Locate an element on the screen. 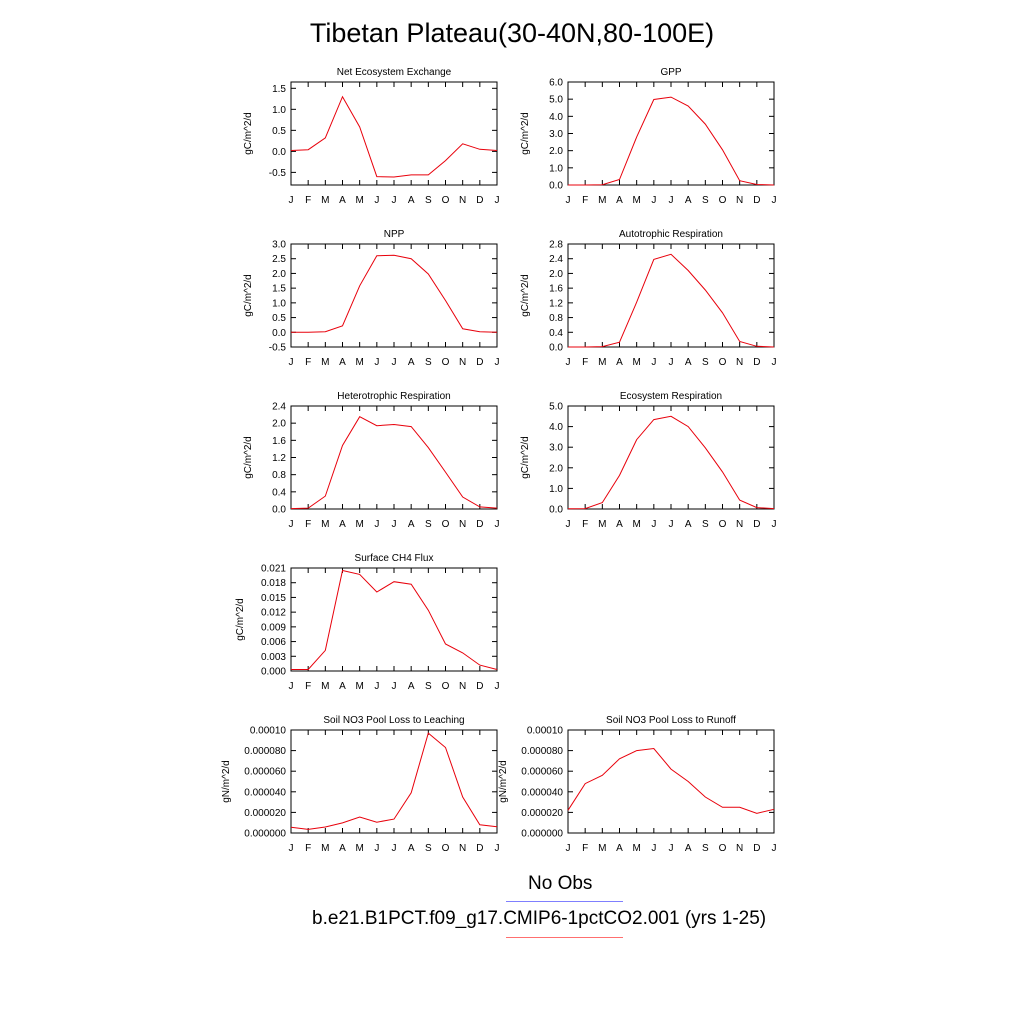  y-tick-label: 6.0 is located at coordinates (556, 83).